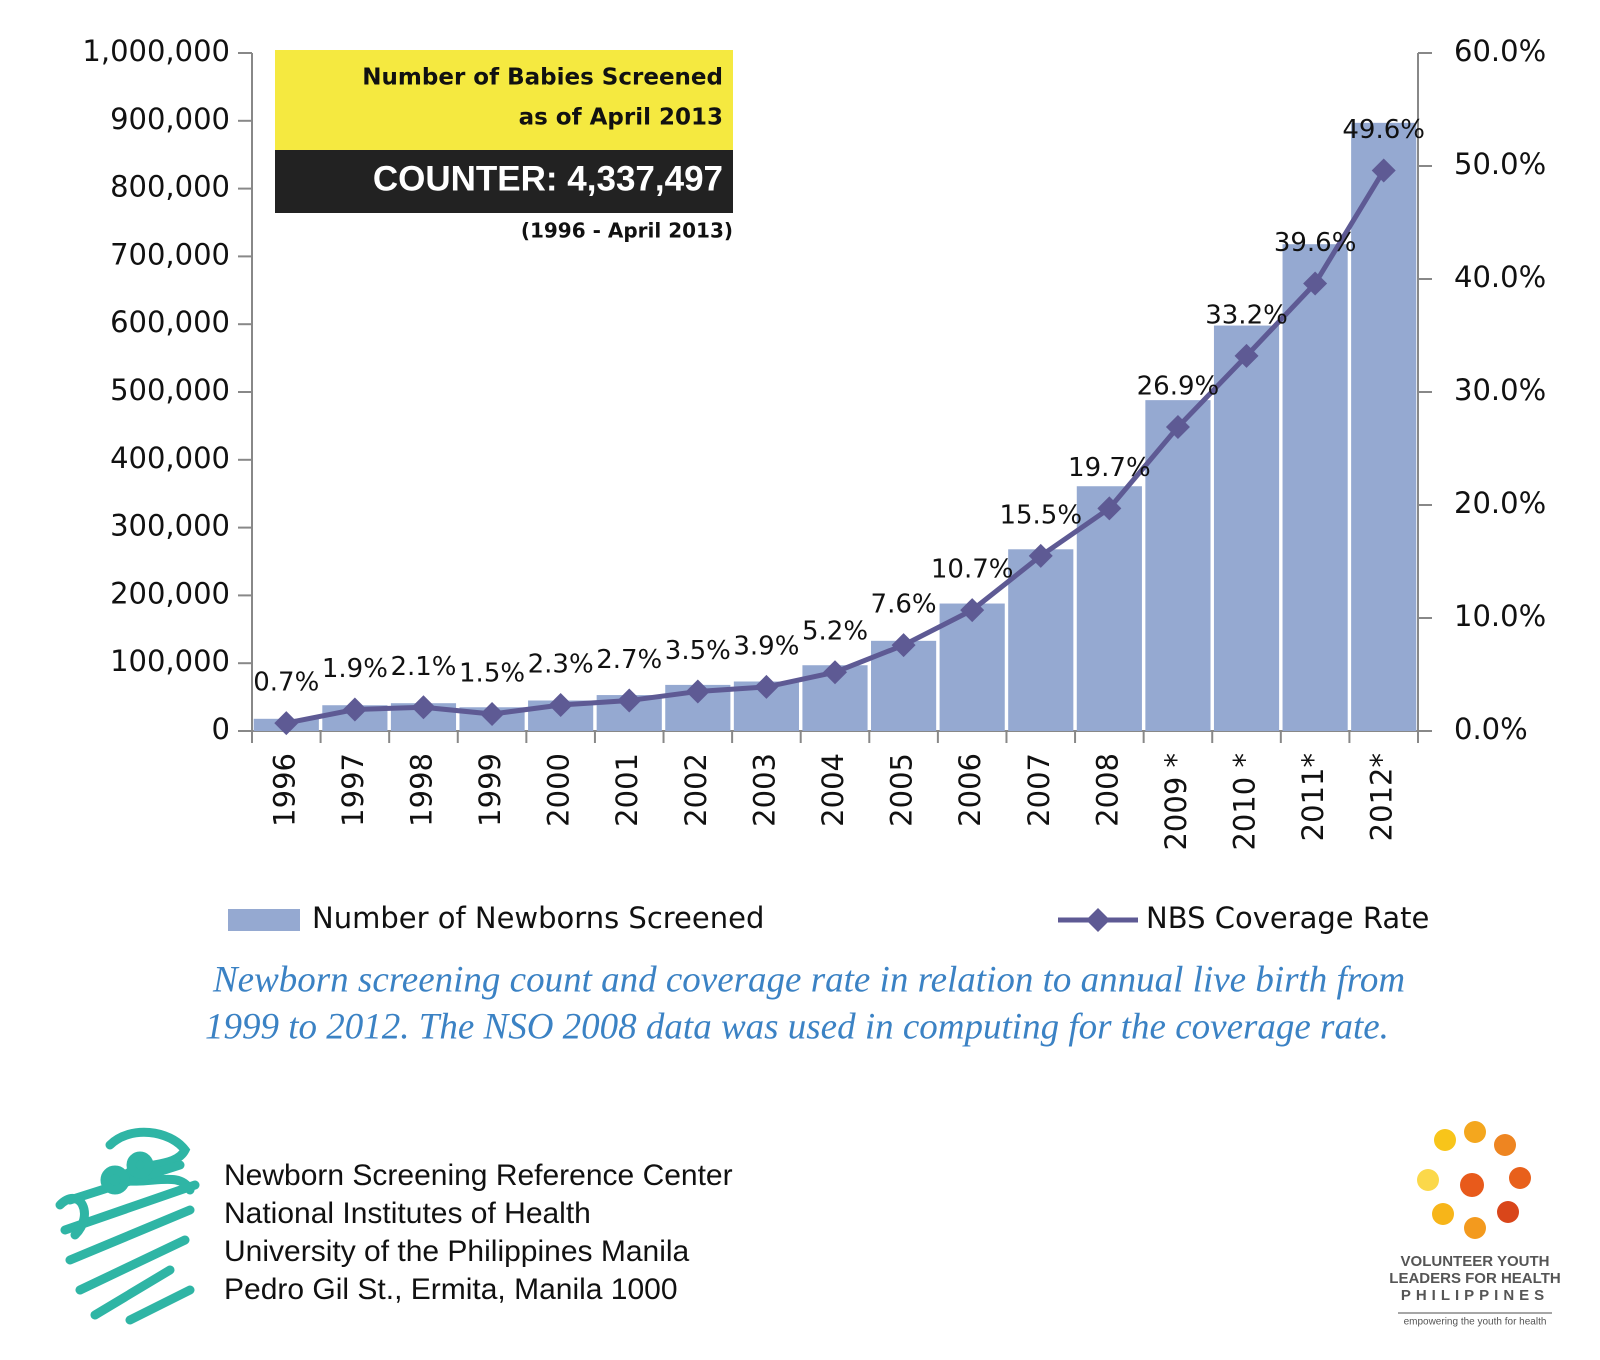  Describe the element at coordinates (353, 790) in the screenshot. I see `x-tick-label: 1997` at that location.